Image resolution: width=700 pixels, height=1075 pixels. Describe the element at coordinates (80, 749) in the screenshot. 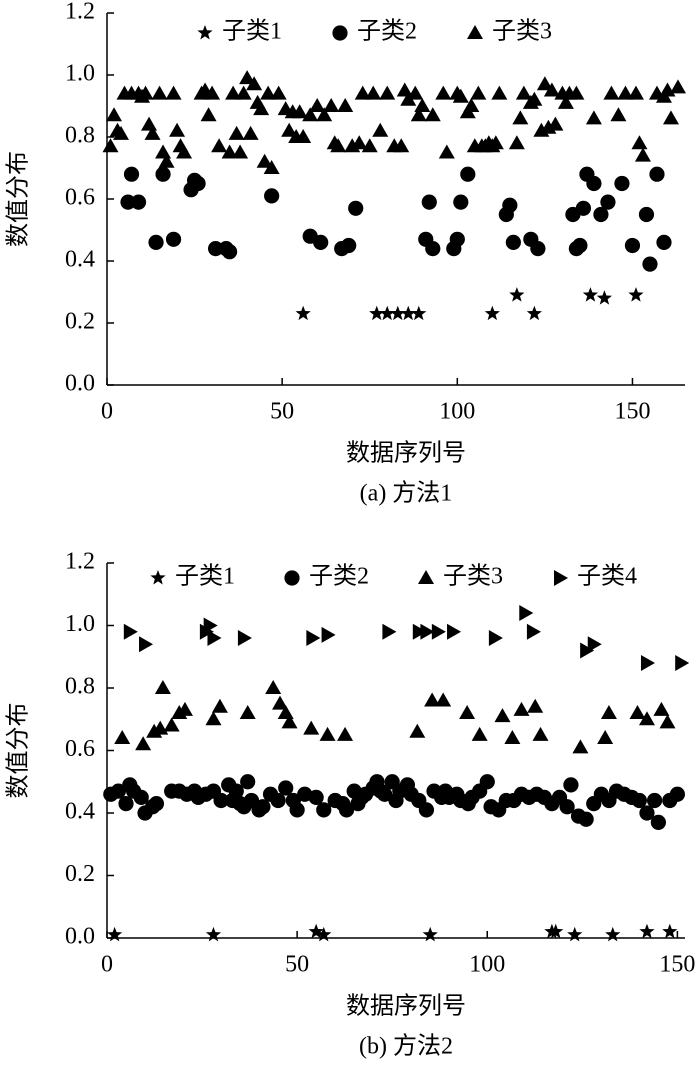

I see `y-tick-label: 0.6` at that location.